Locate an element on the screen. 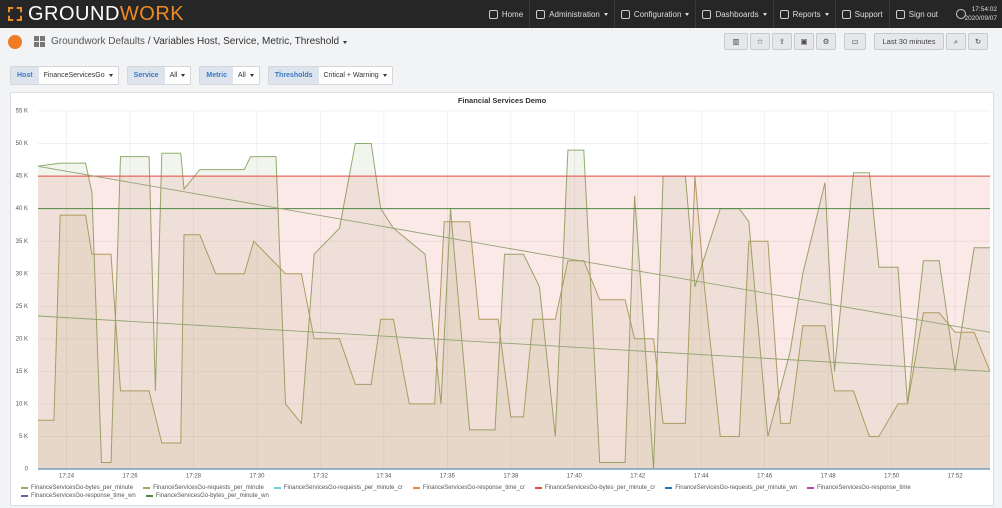  add-panel-button: ▥ is located at coordinates (736, 41).